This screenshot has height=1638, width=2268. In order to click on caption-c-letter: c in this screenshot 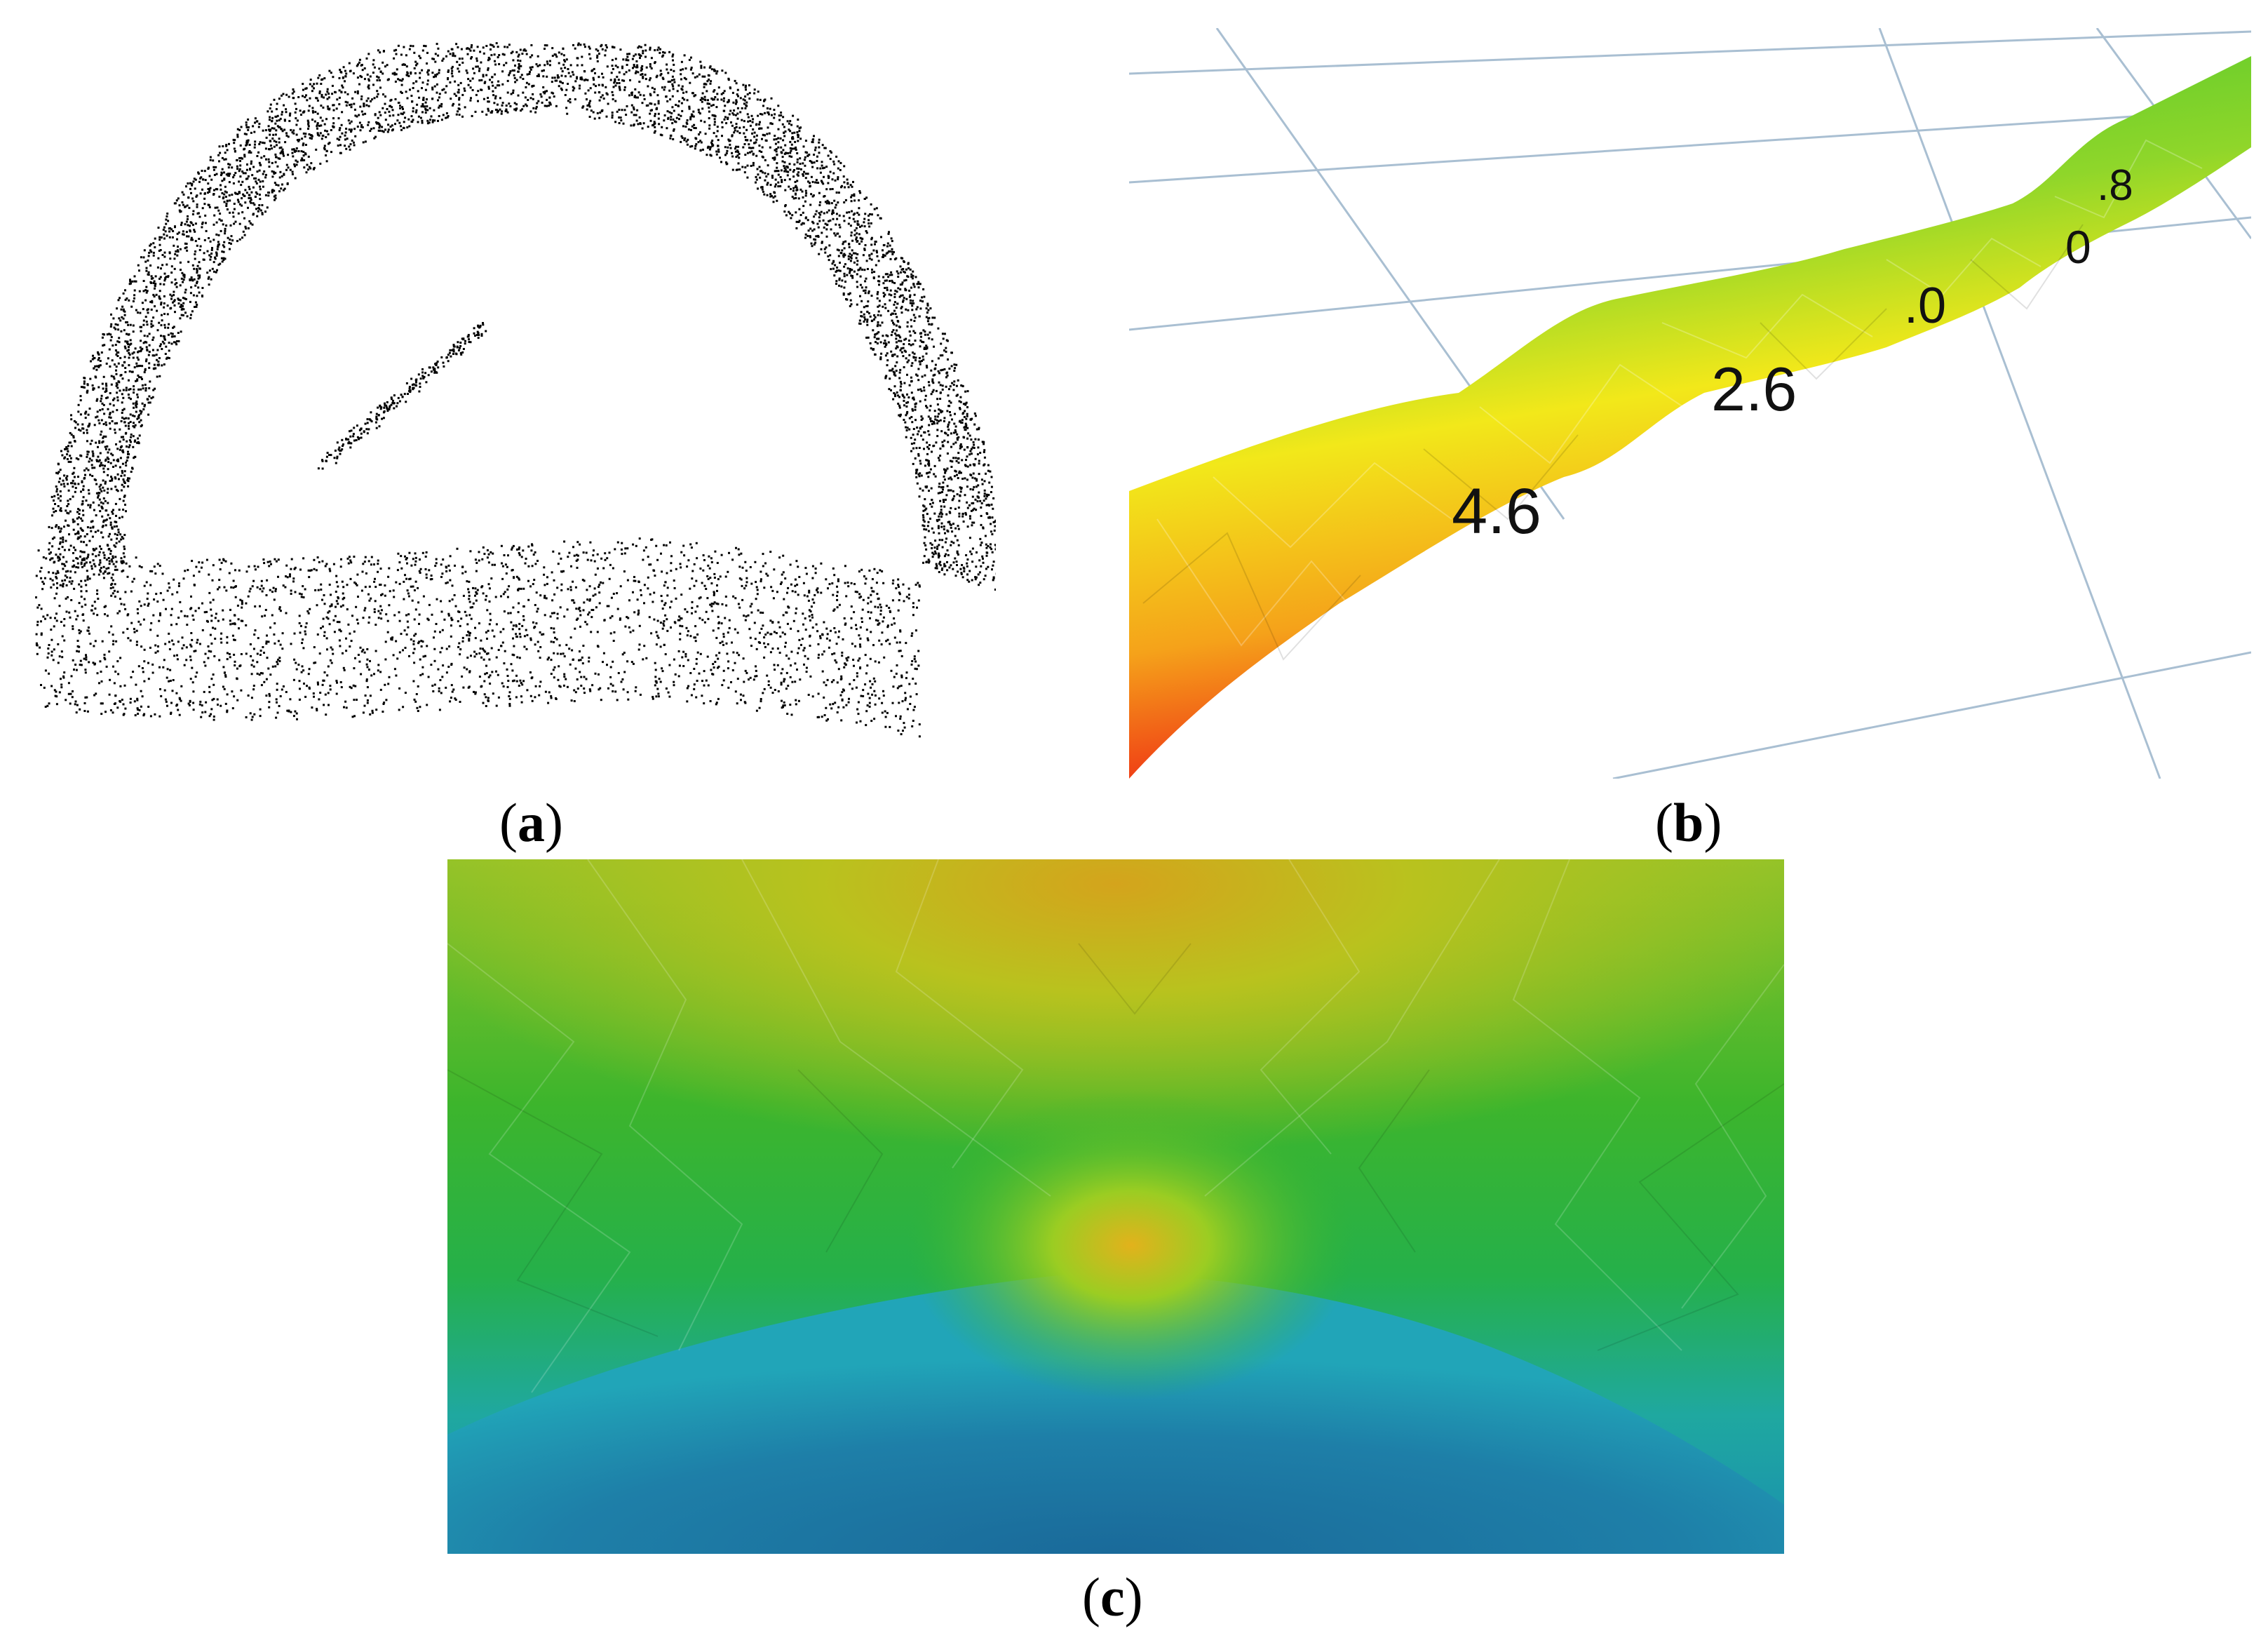, I will do `click(1112, 1596)`.